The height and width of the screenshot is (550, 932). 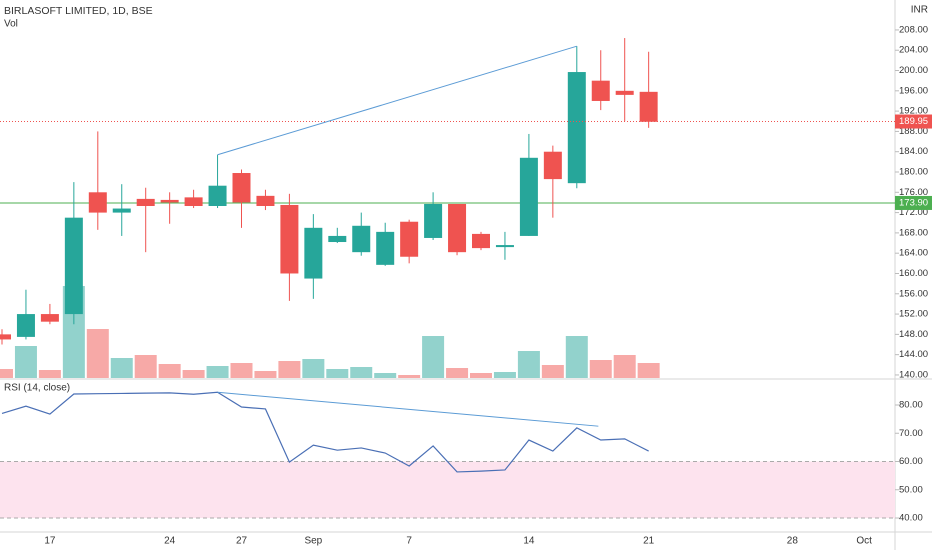 I want to click on y-tick-label: 200.00, so click(x=913, y=70).